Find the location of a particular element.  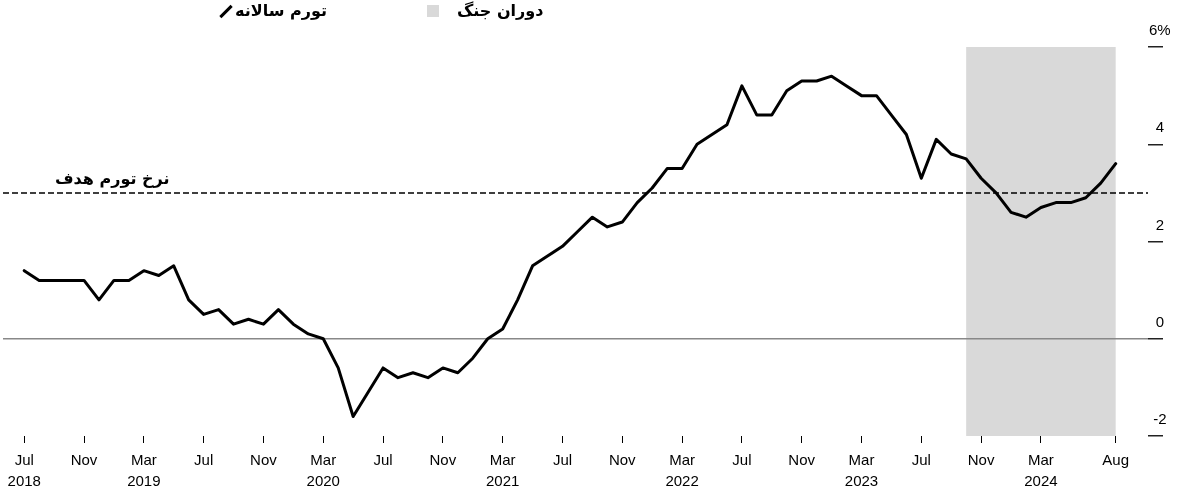

x-tick-label: Aug is located at coordinates (1116, 459).